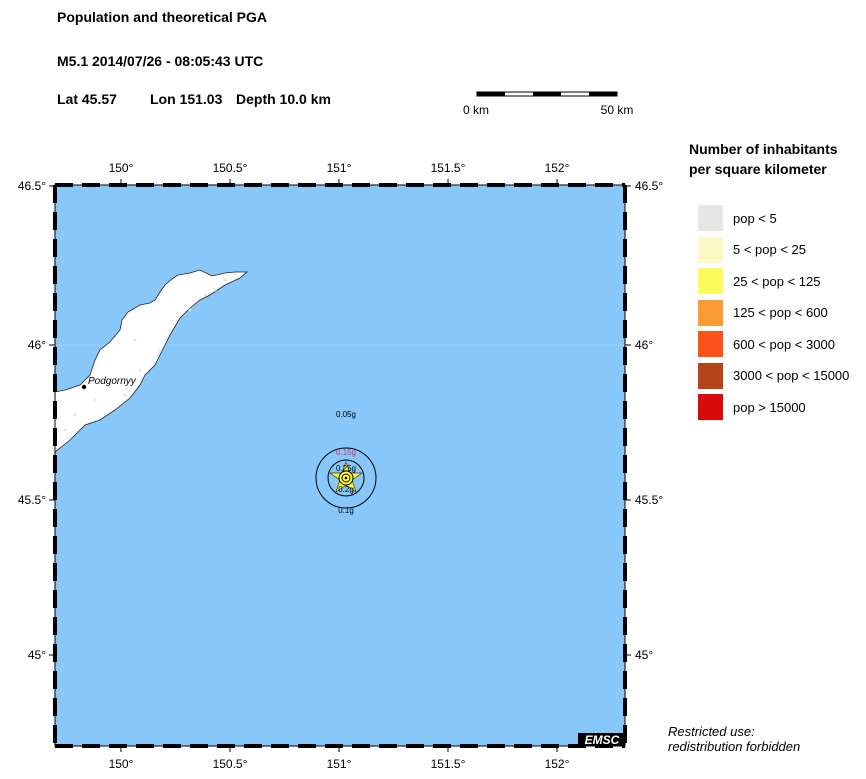 This screenshot has height=779, width=866. I want to click on lat-tick-right: 45°, so click(644, 655).